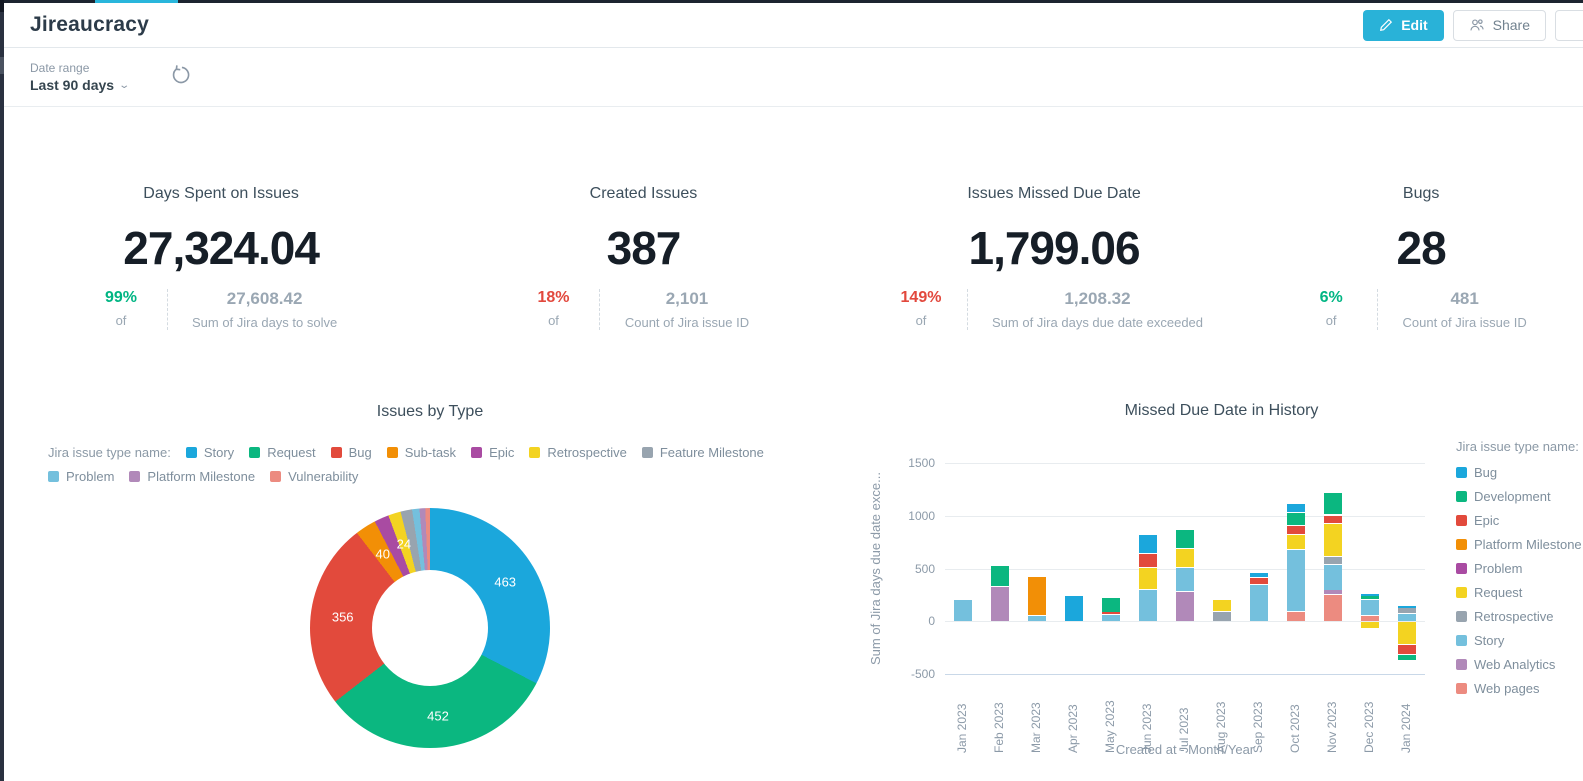 This screenshot has height=781, width=1583. What do you see at coordinates (1519, 688) in the screenshot?
I see `legend-item: Web pages` at bounding box center [1519, 688].